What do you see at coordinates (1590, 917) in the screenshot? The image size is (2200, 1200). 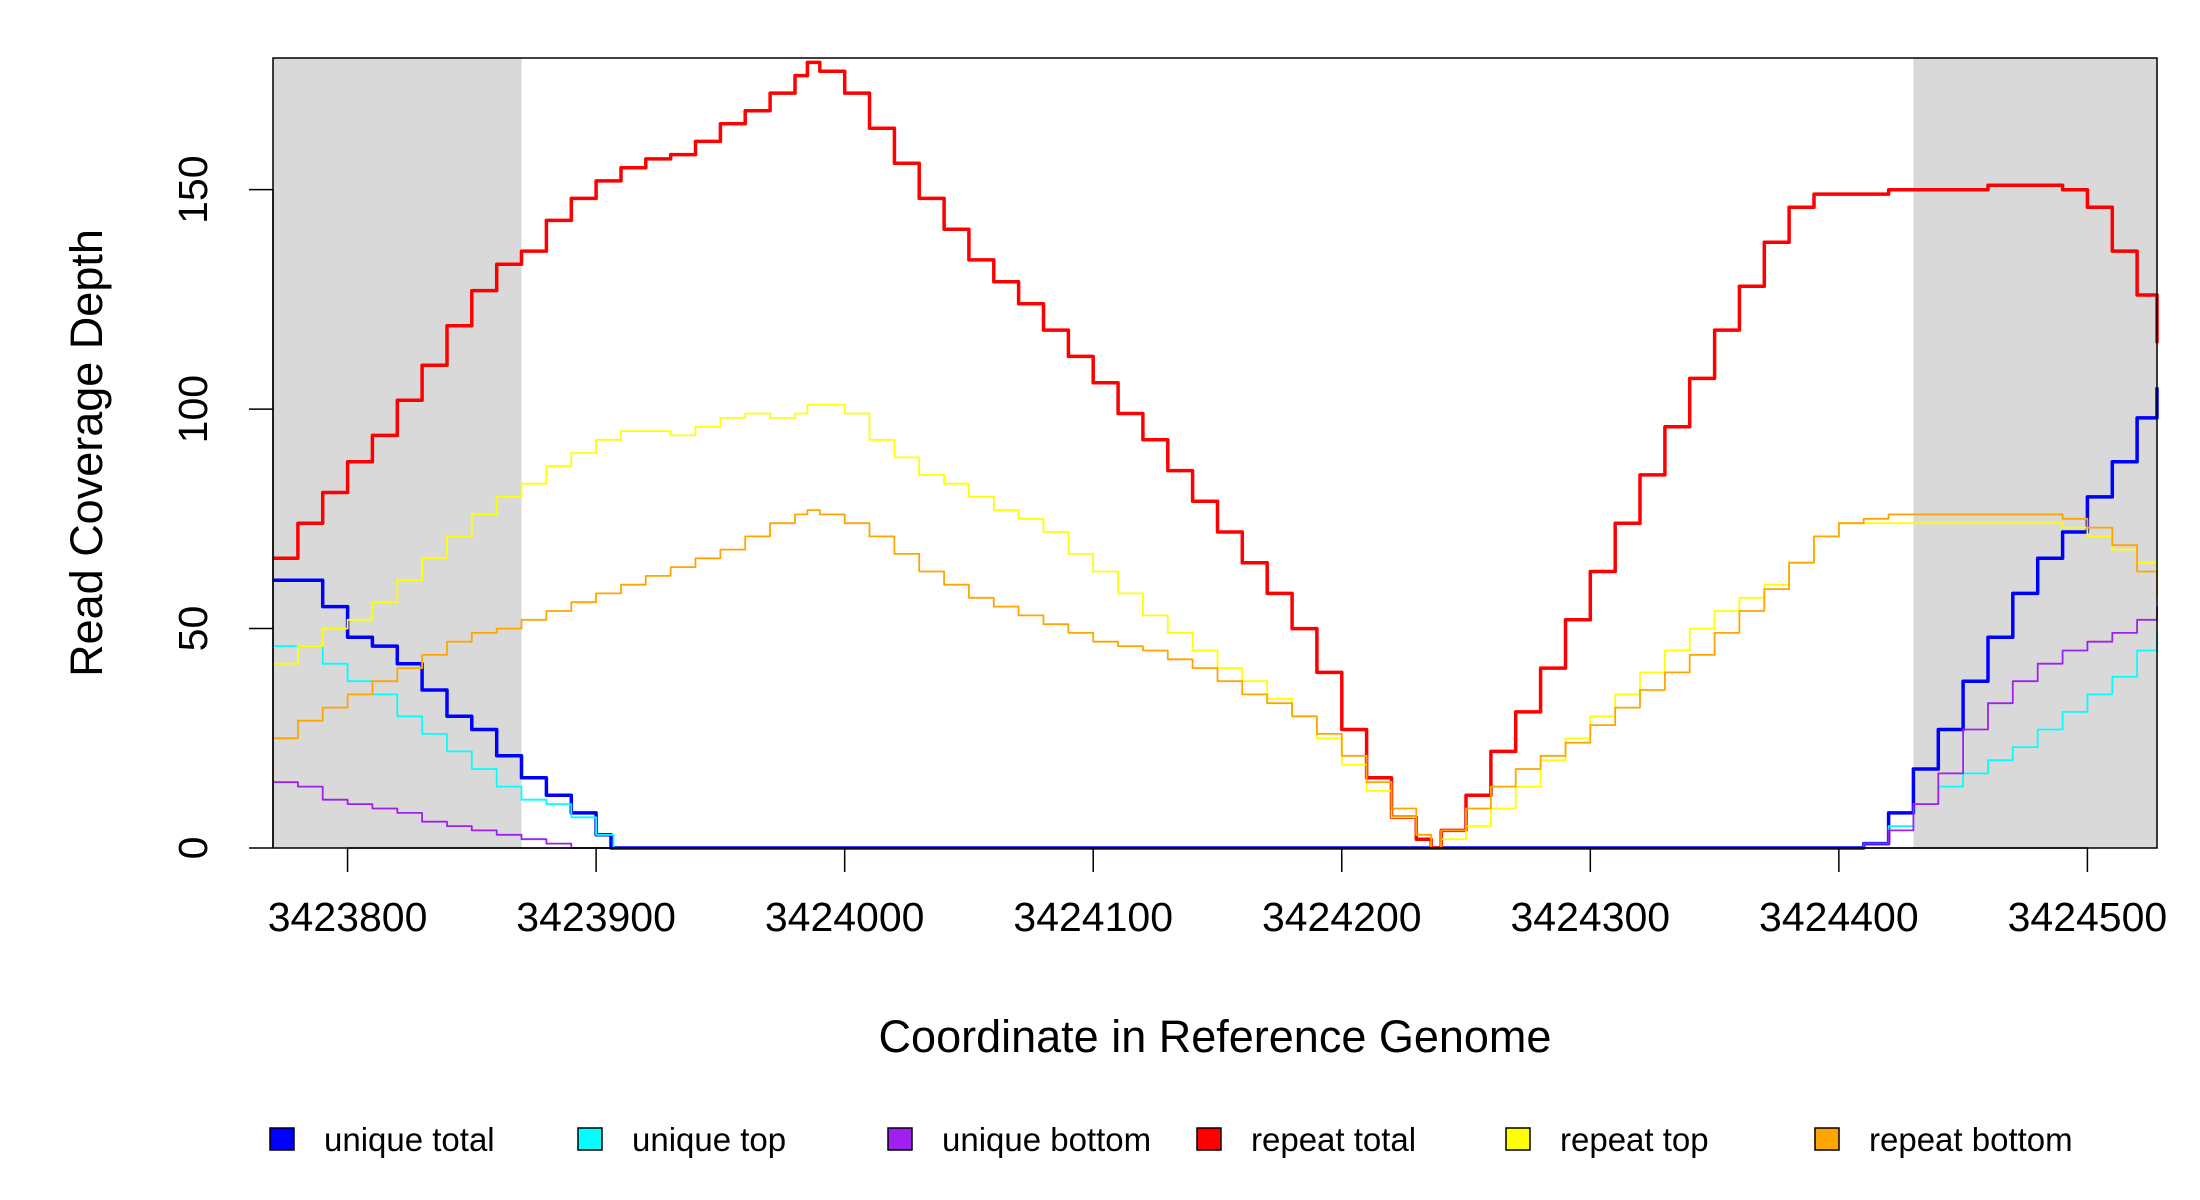 I see `x-tick-label: 3424300` at bounding box center [1590, 917].